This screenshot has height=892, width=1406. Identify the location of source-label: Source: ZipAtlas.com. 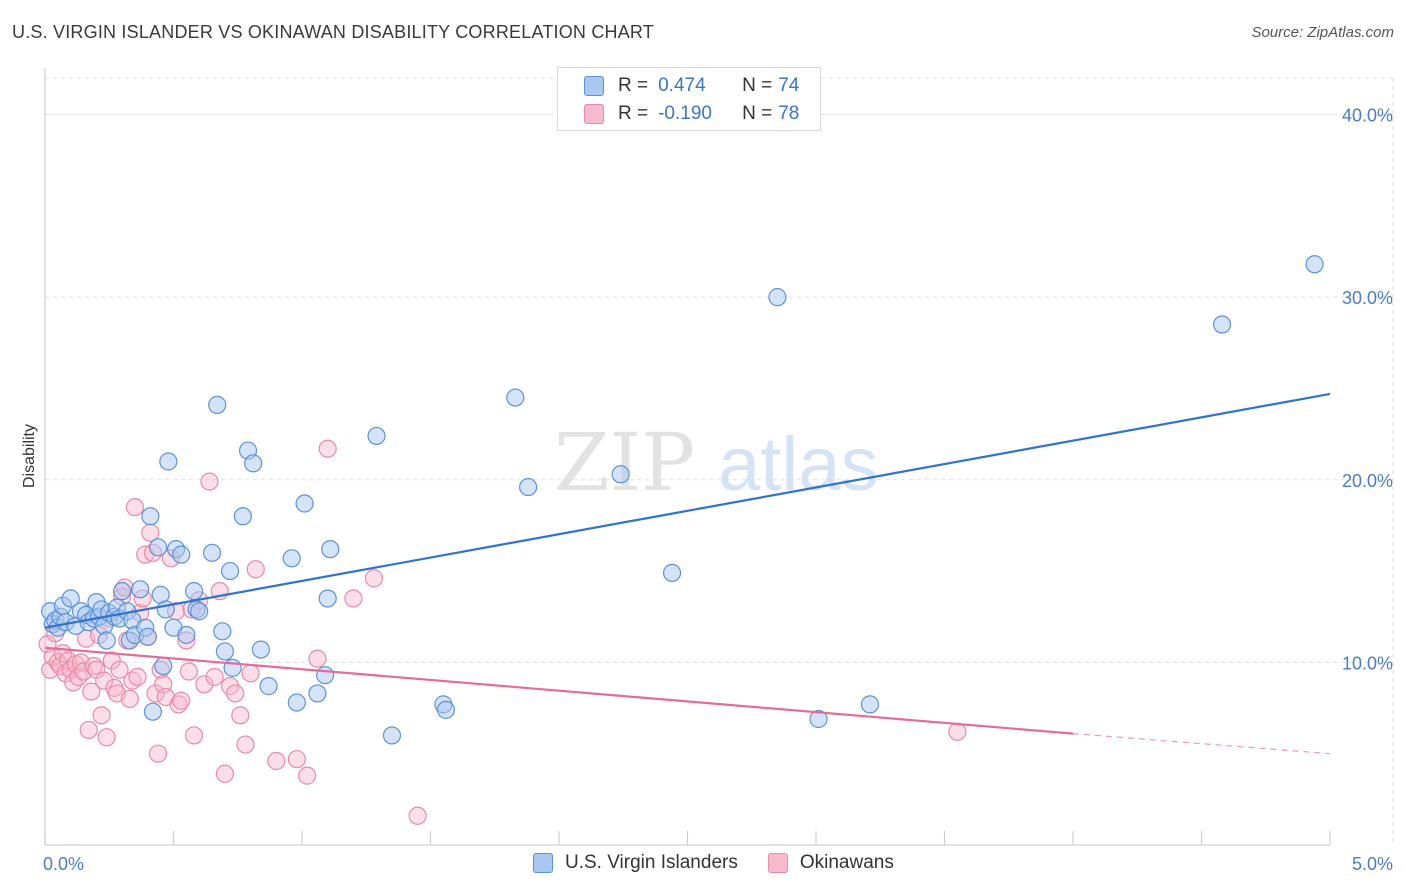
(1322, 32).